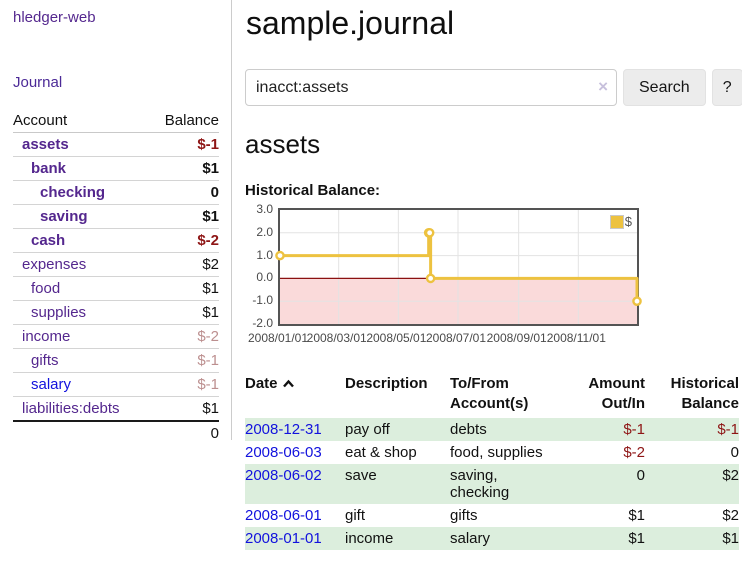 This screenshot has width=742, height=582. Describe the element at coordinates (288, 384) in the screenshot. I see `sort-ascending-icon` at that location.